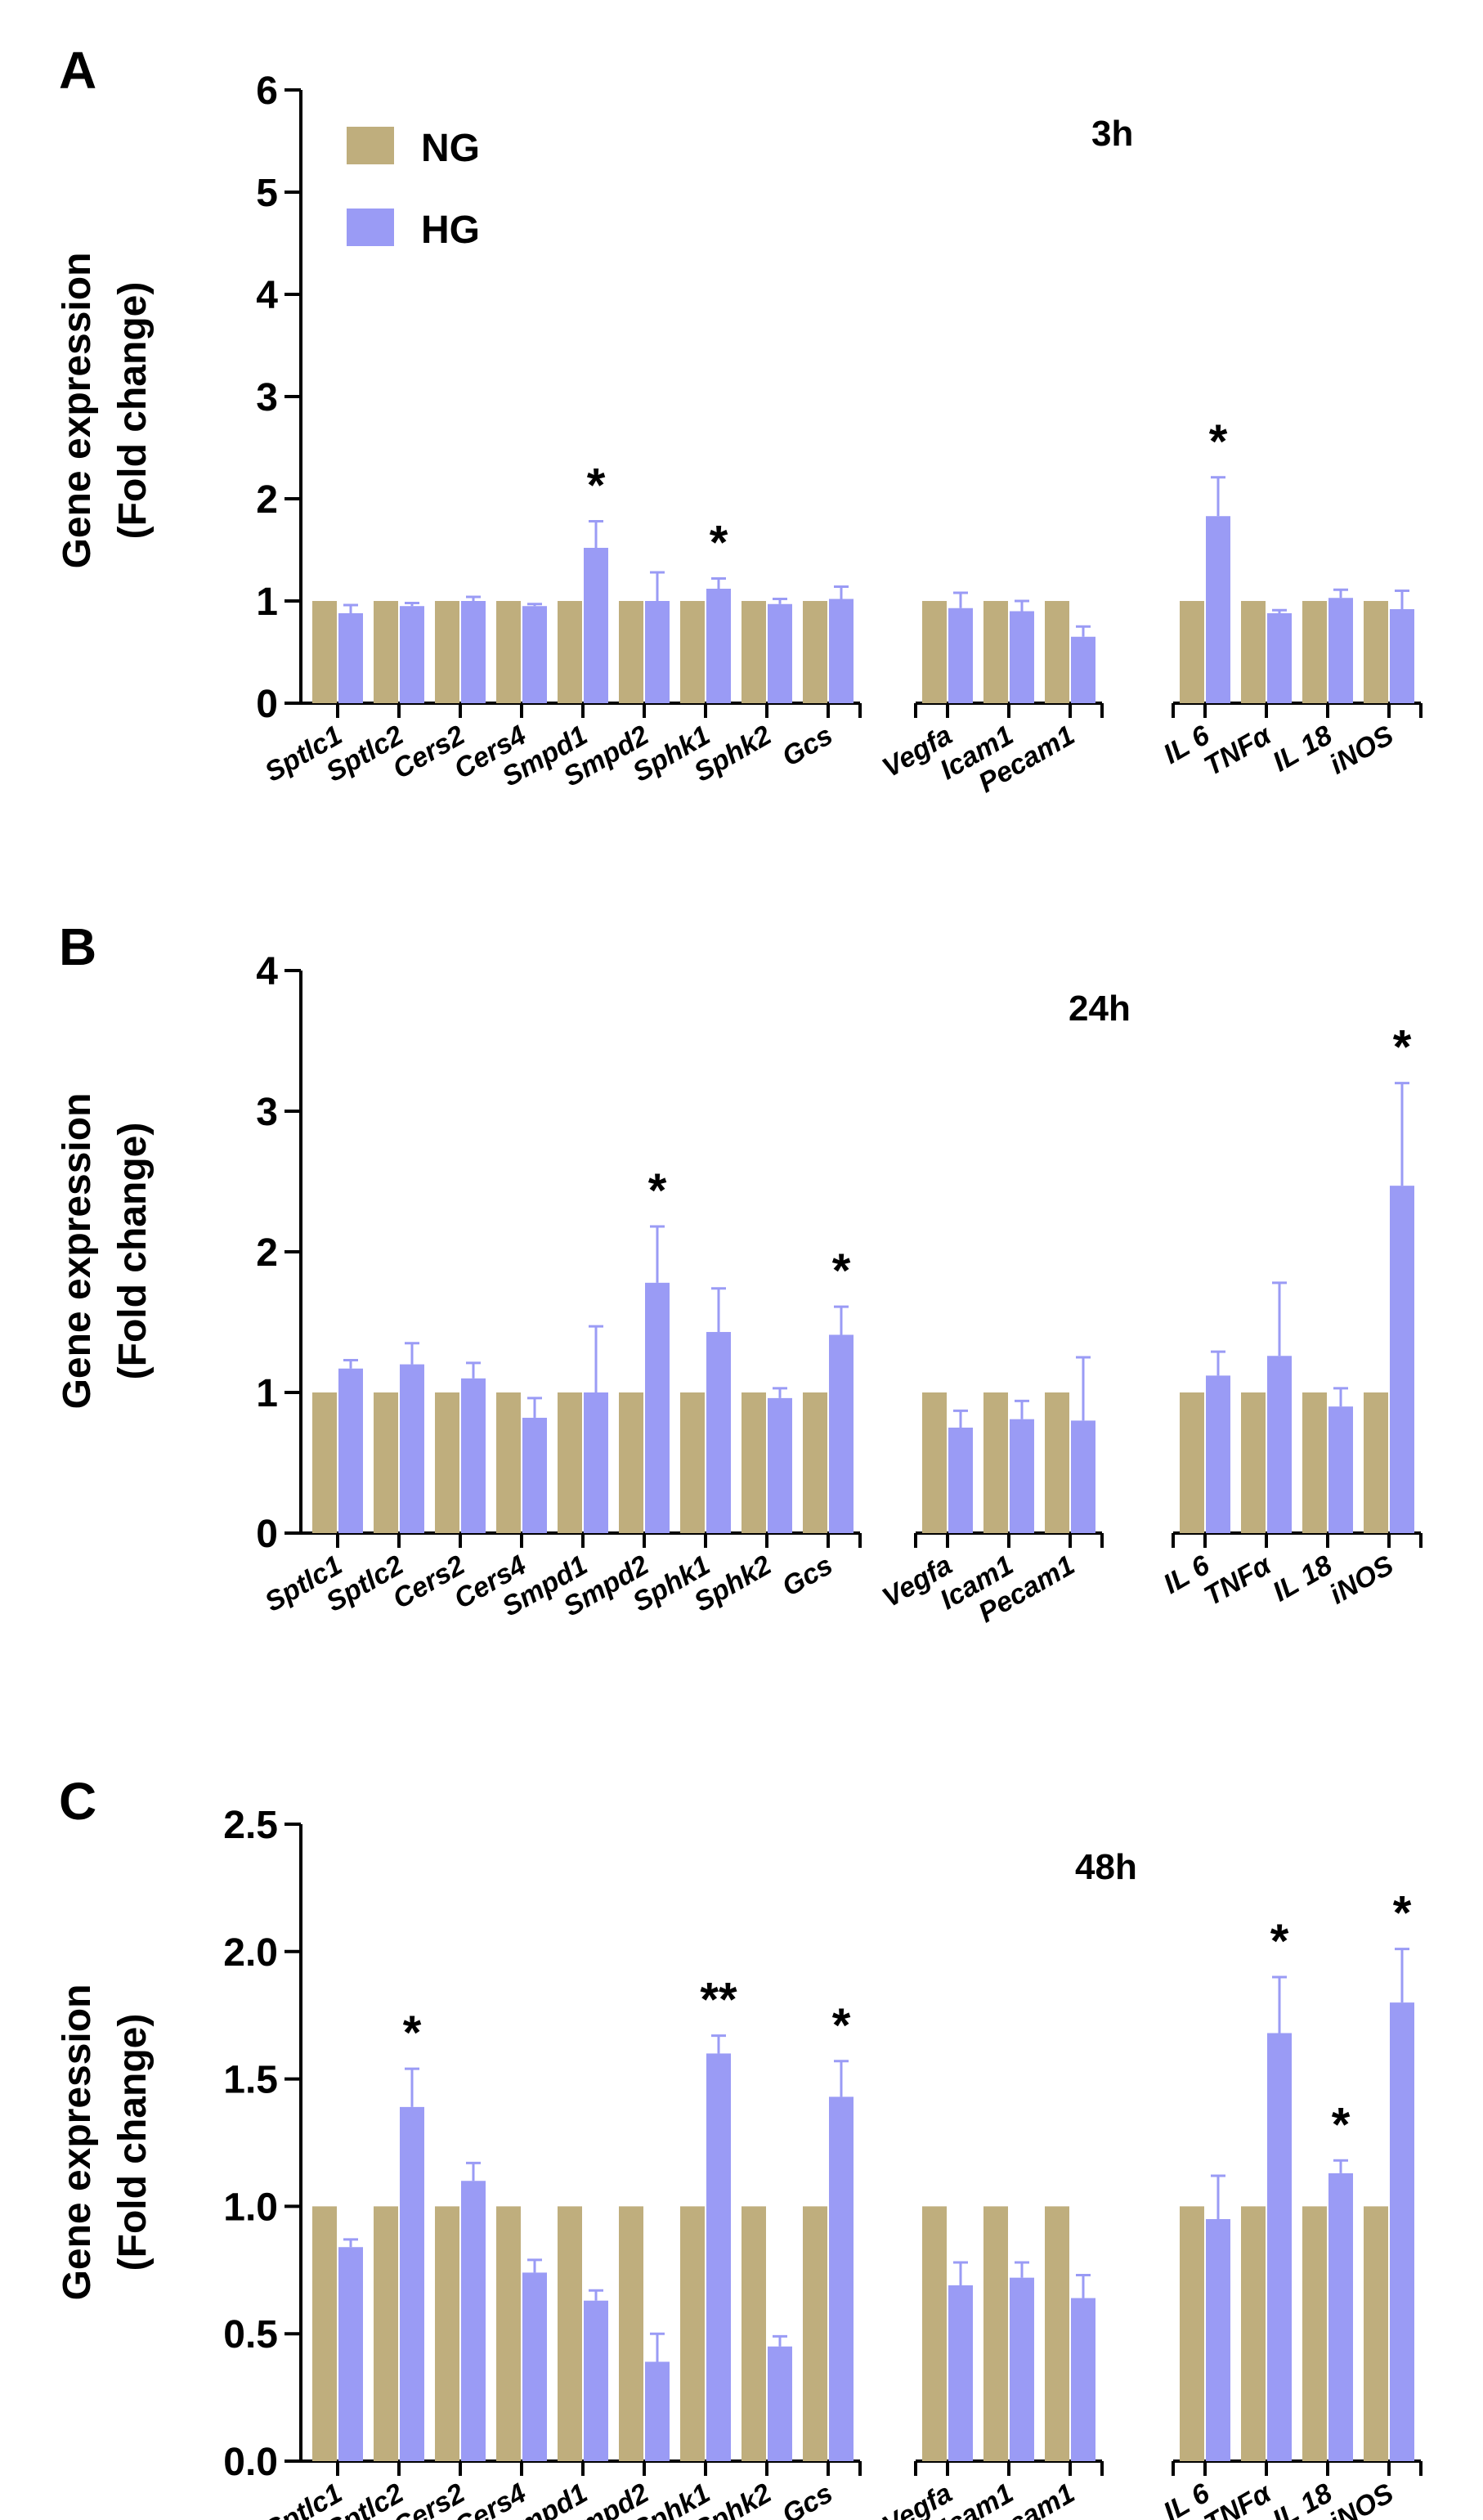  Describe the element at coordinates (251, 2207) in the screenshot. I see `y-tick-label: 1.0` at that location.